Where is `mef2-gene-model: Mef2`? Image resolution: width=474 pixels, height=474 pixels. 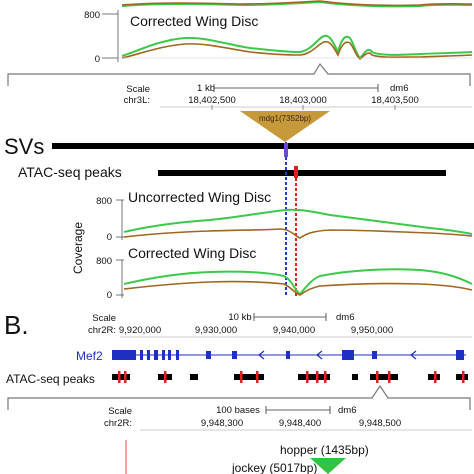 mef2-gene-model: Mef2 is located at coordinates (271, 356).